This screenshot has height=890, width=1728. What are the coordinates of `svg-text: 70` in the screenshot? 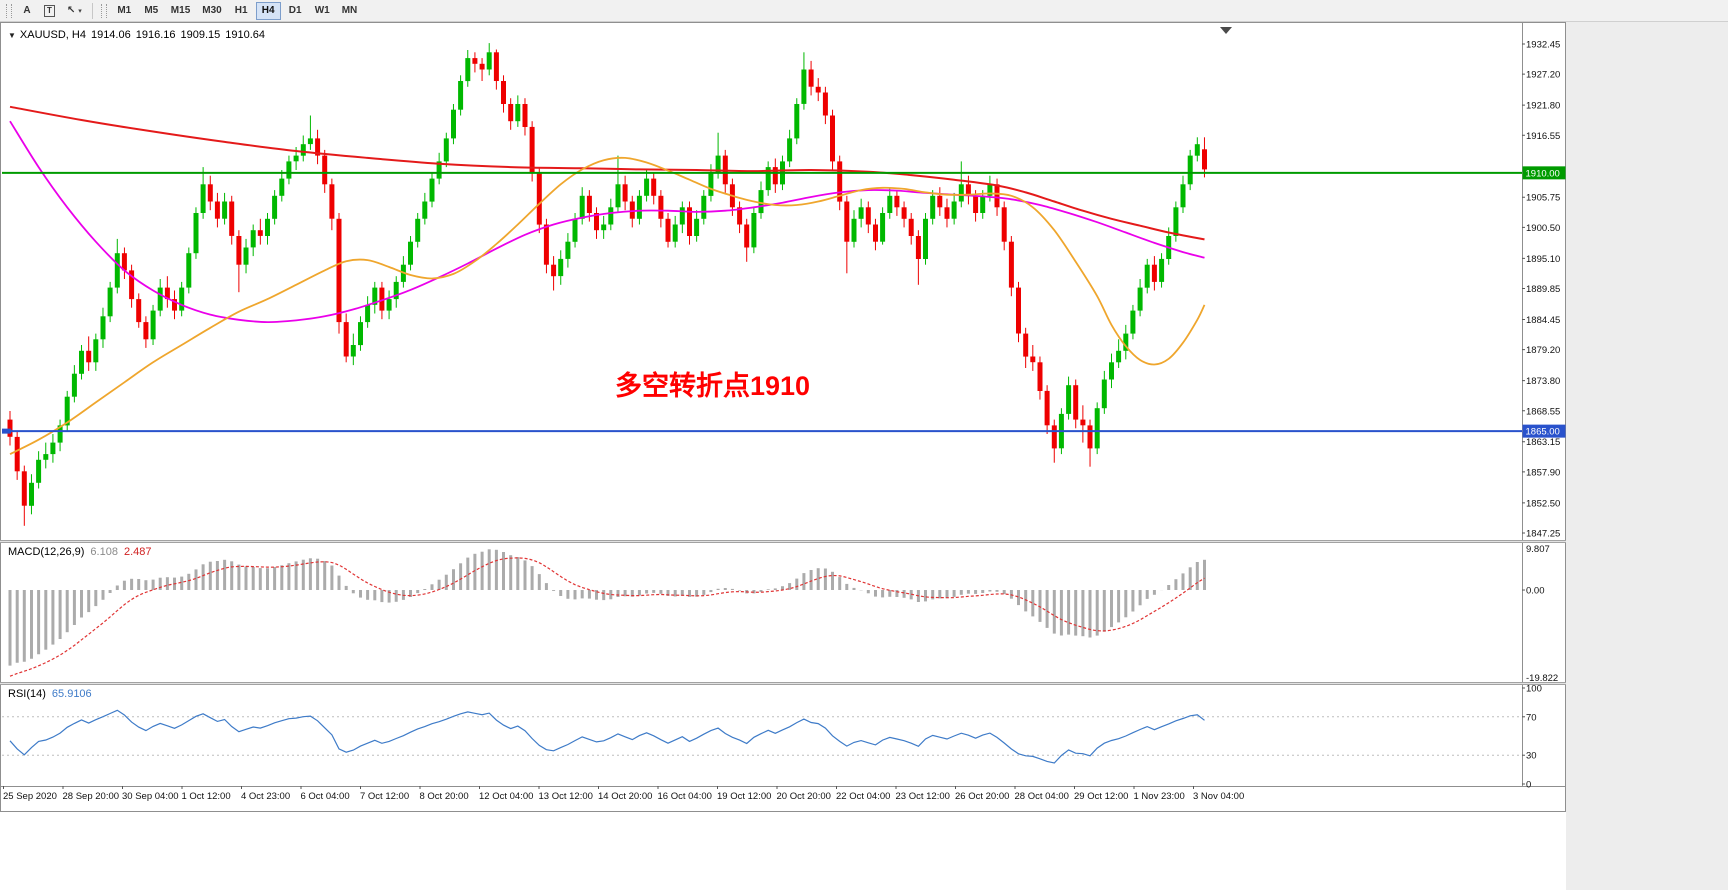 It's located at (1531, 717).